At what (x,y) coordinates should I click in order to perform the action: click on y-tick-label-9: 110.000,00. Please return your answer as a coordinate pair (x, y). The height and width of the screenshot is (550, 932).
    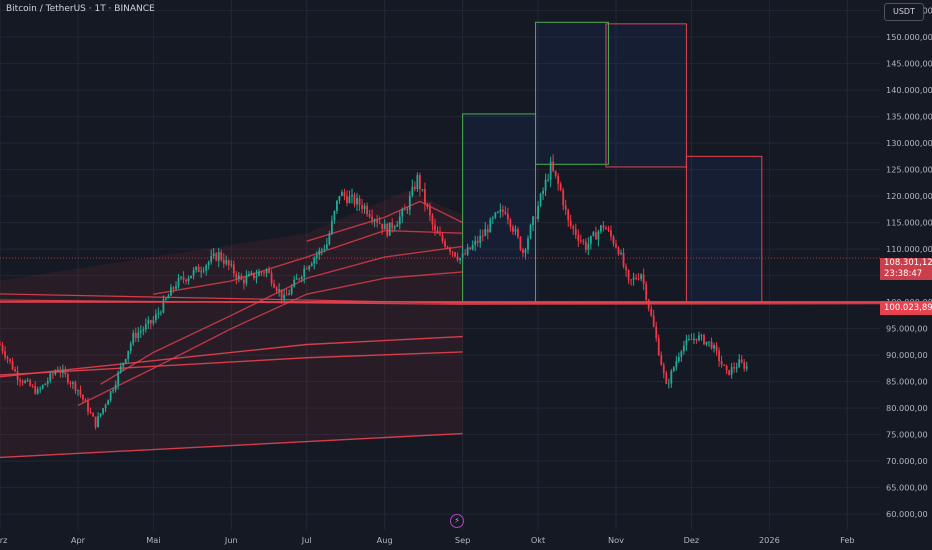
    Looking at the image, I should click on (909, 249).